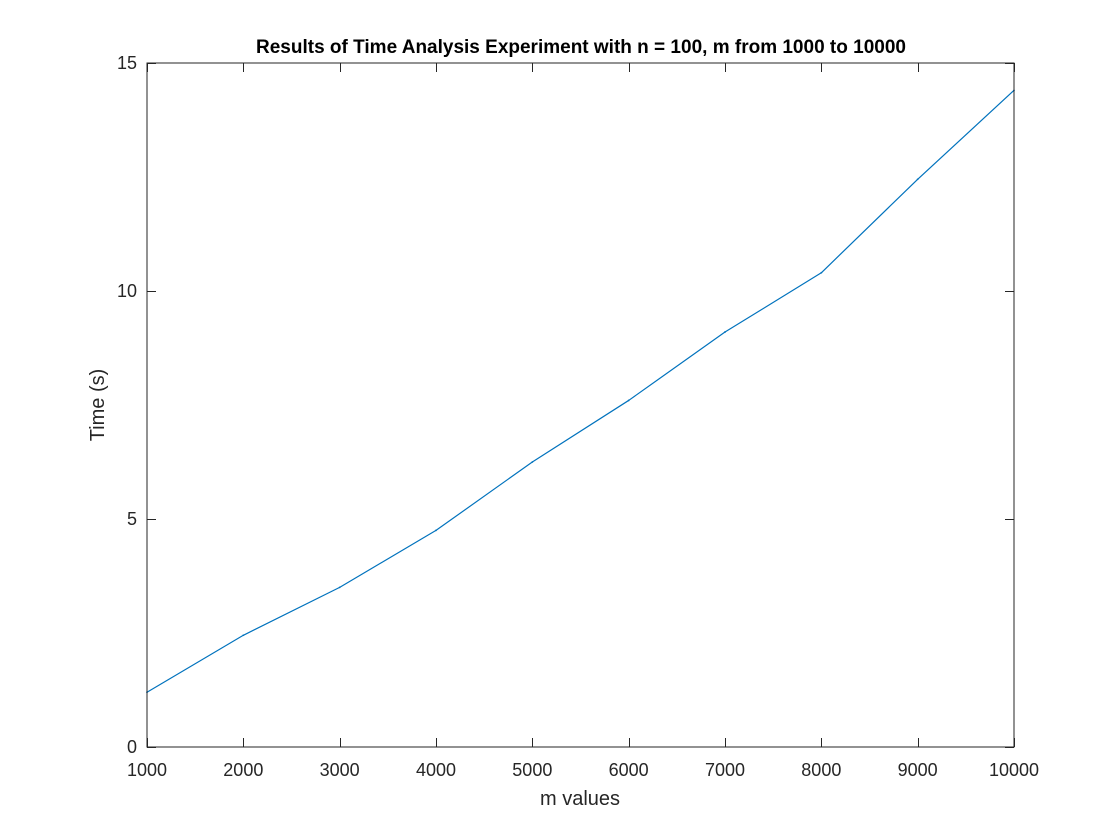 This screenshot has width=1120, height=840. What do you see at coordinates (1014, 770) in the screenshot?
I see `x-tick-label: 10000` at bounding box center [1014, 770].